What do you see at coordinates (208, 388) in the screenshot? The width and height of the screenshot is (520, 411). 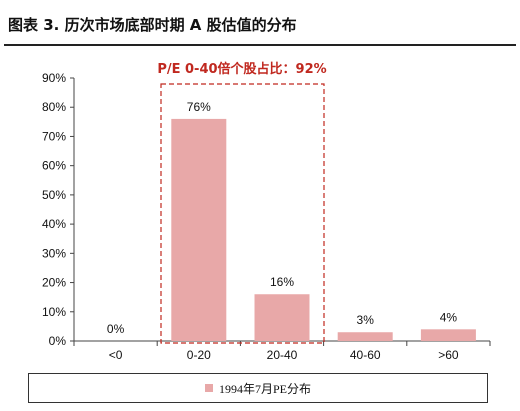 I see `legend-swatch` at bounding box center [208, 388].